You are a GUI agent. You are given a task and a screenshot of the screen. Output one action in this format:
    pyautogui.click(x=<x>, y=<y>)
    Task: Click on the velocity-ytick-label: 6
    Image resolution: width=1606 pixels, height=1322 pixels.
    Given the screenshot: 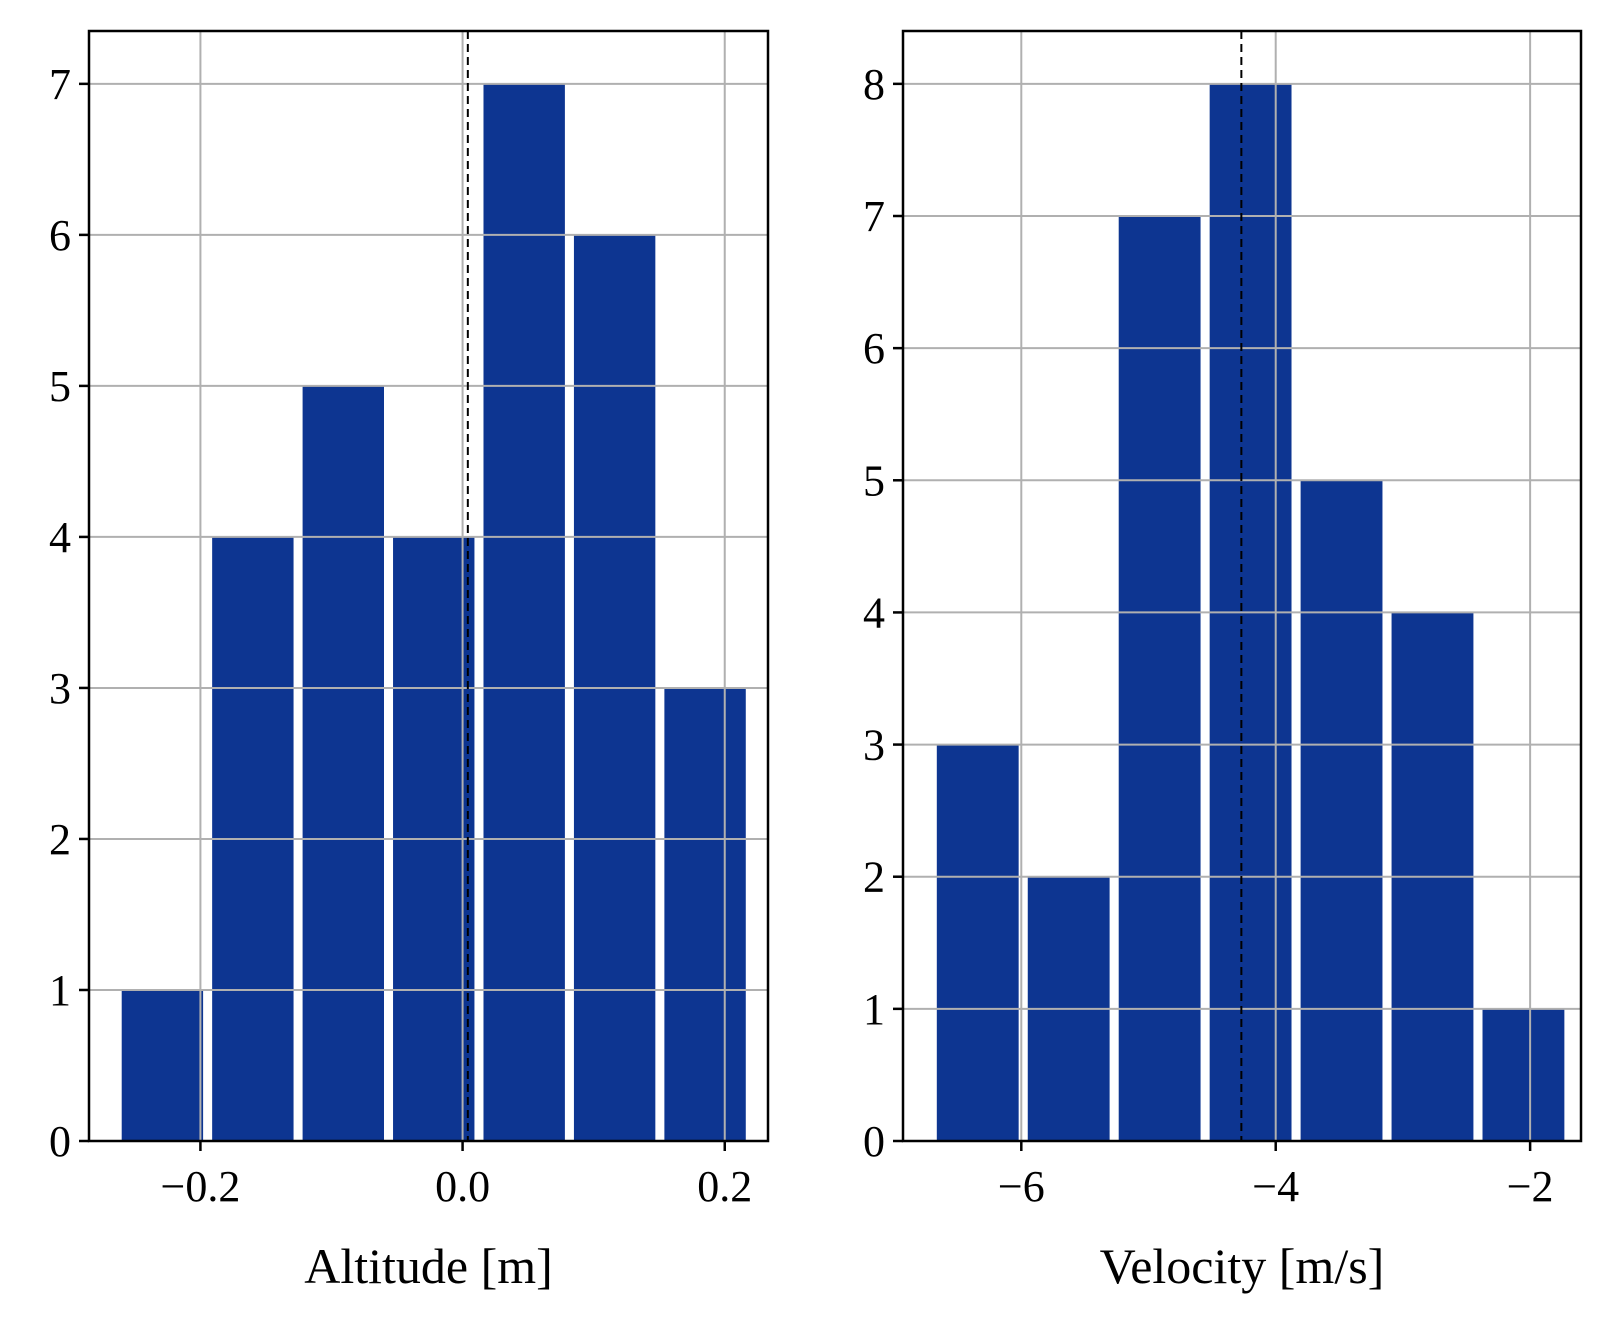 What is the action you would take?
    pyautogui.click(x=874, y=348)
    